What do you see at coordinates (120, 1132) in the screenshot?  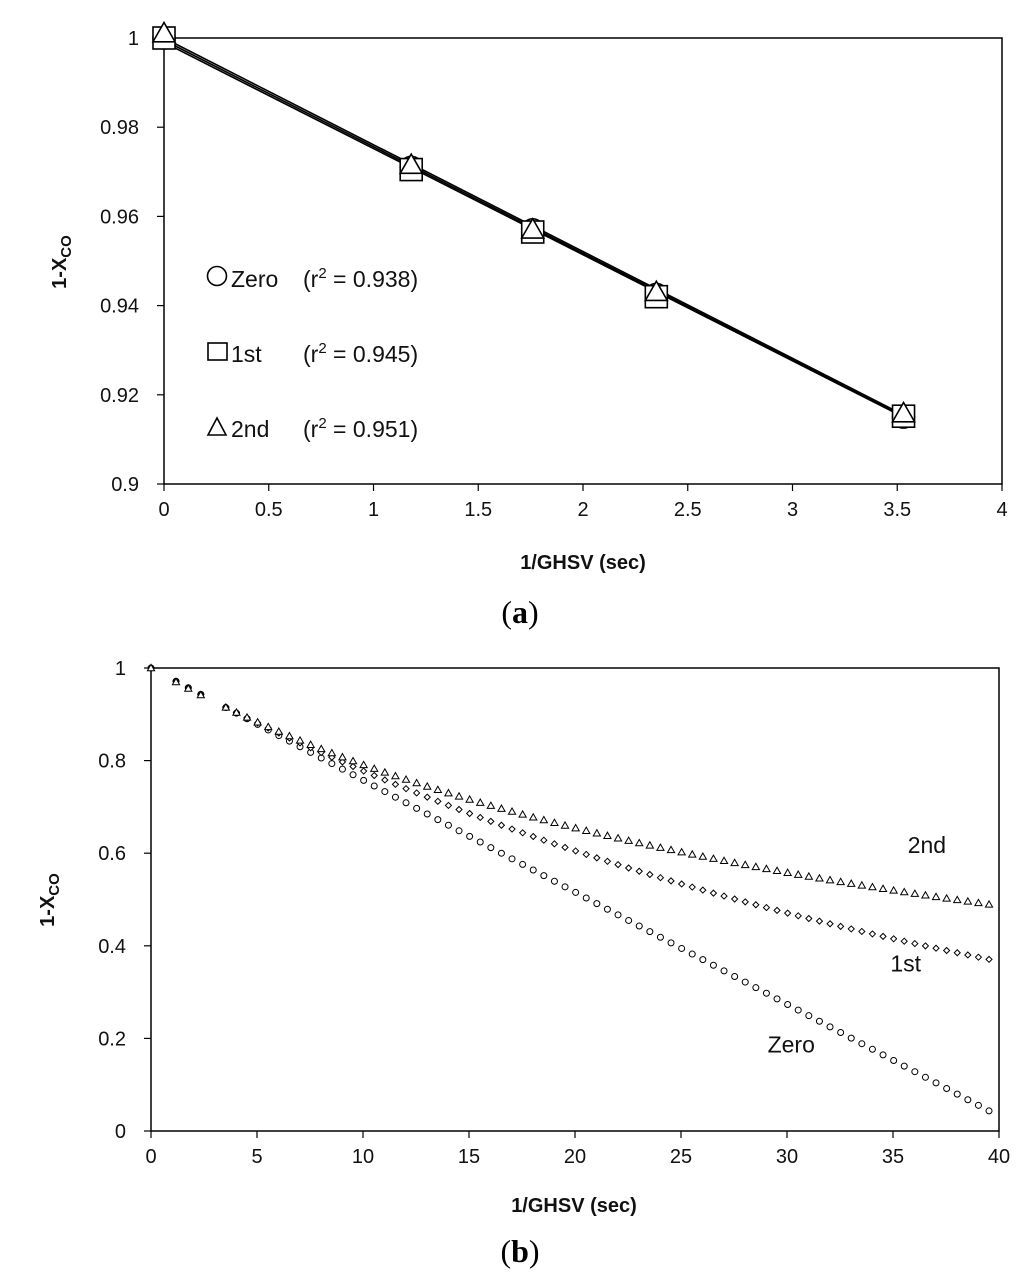 I see `y-tick-label: 0` at bounding box center [120, 1132].